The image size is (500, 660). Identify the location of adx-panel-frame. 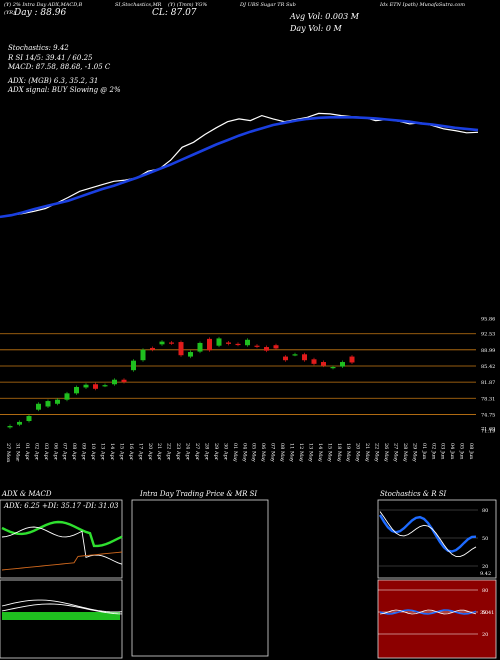
(61, 539).